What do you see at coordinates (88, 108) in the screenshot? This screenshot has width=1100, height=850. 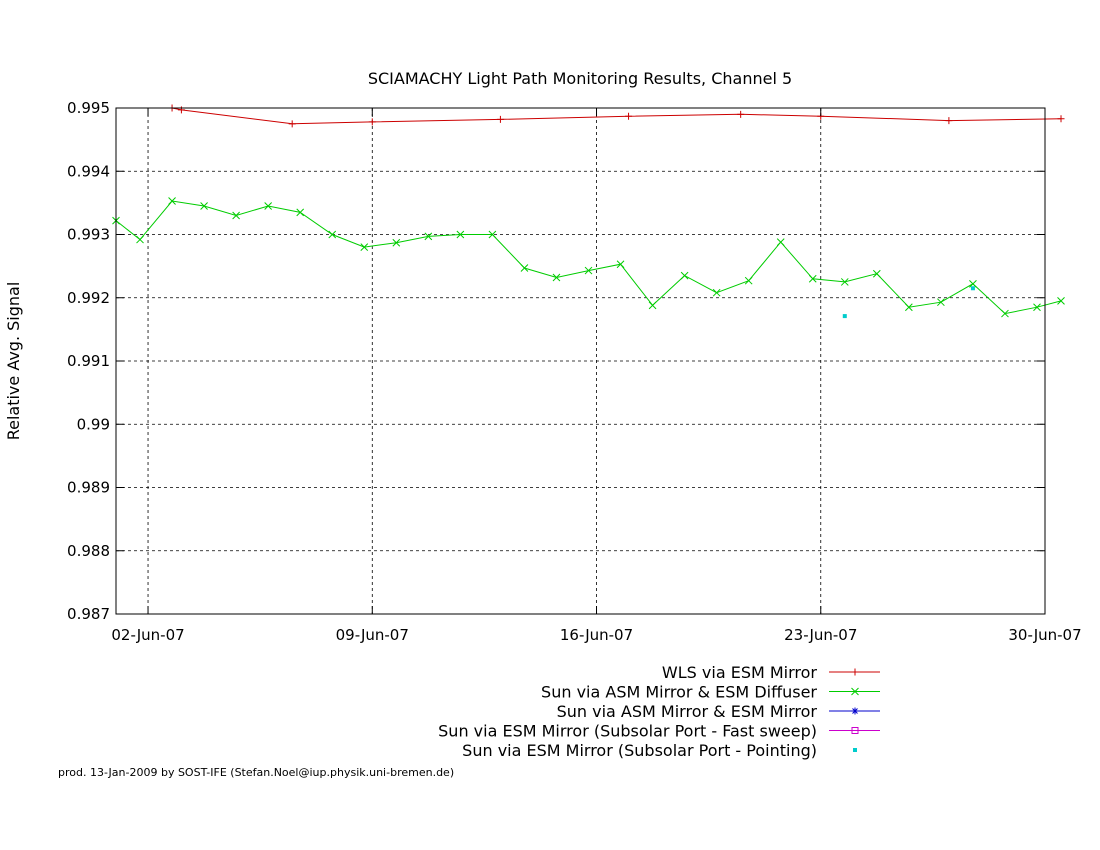 I see `y-tick-label: 0.995` at bounding box center [88, 108].